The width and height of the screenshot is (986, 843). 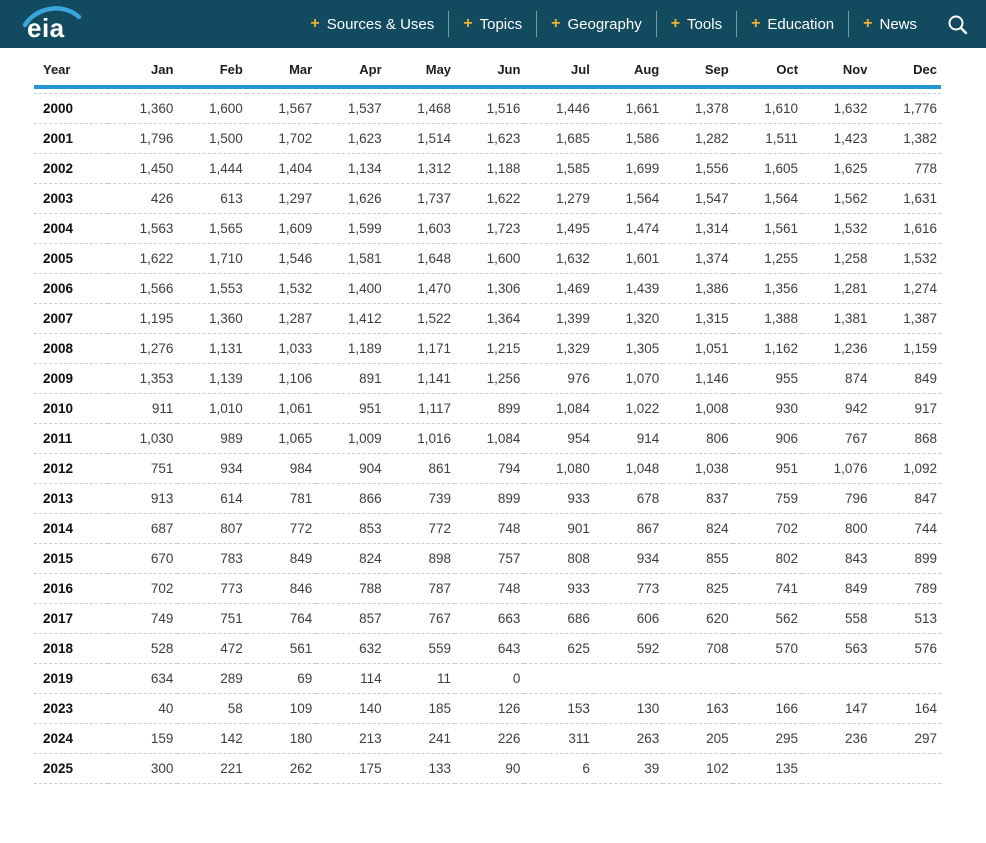 What do you see at coordinates (490, 70) in the screenshot?
I see `column-header-jun: Jun` at bounding box center [490, 70].